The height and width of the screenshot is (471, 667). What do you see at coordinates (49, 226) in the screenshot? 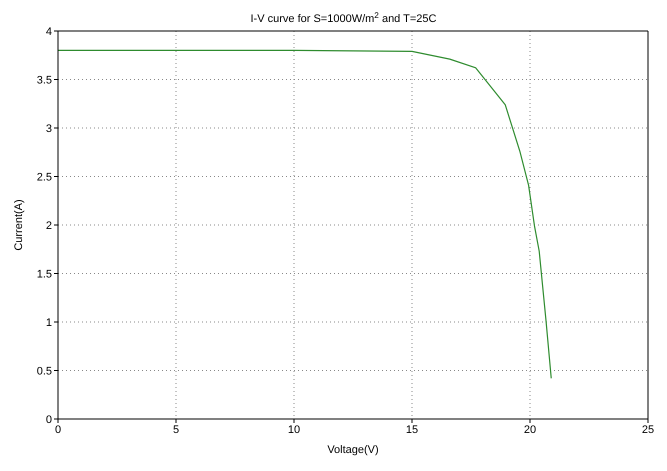
I see `y-tick-label: 2` at bounding box center [49, 226].